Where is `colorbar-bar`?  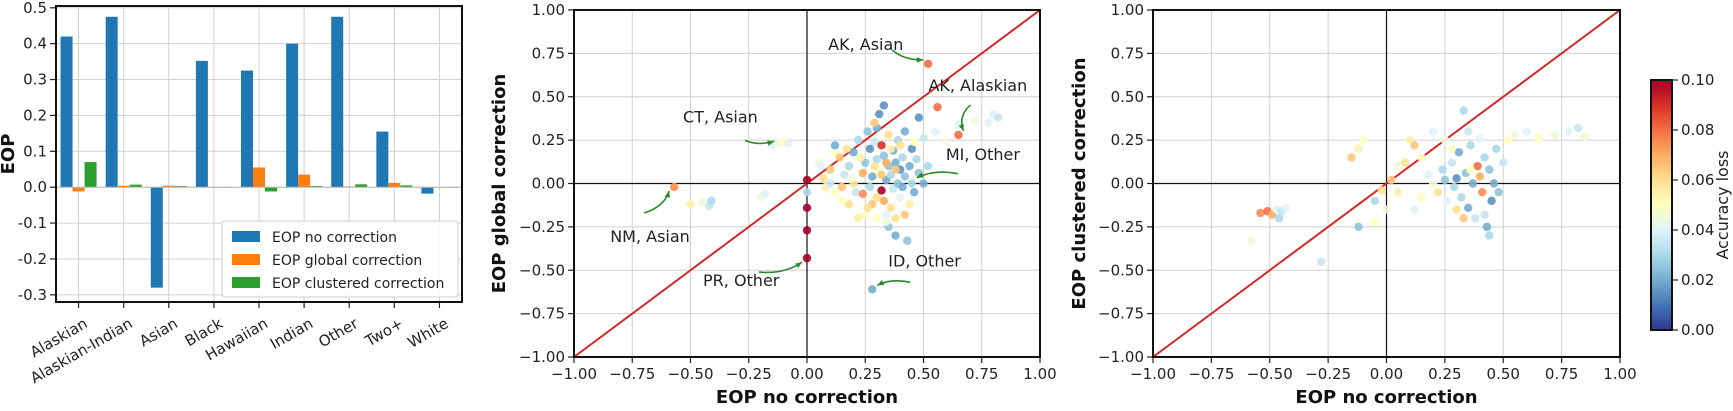
colorbar-bar is located at coordinates (1661, 205).